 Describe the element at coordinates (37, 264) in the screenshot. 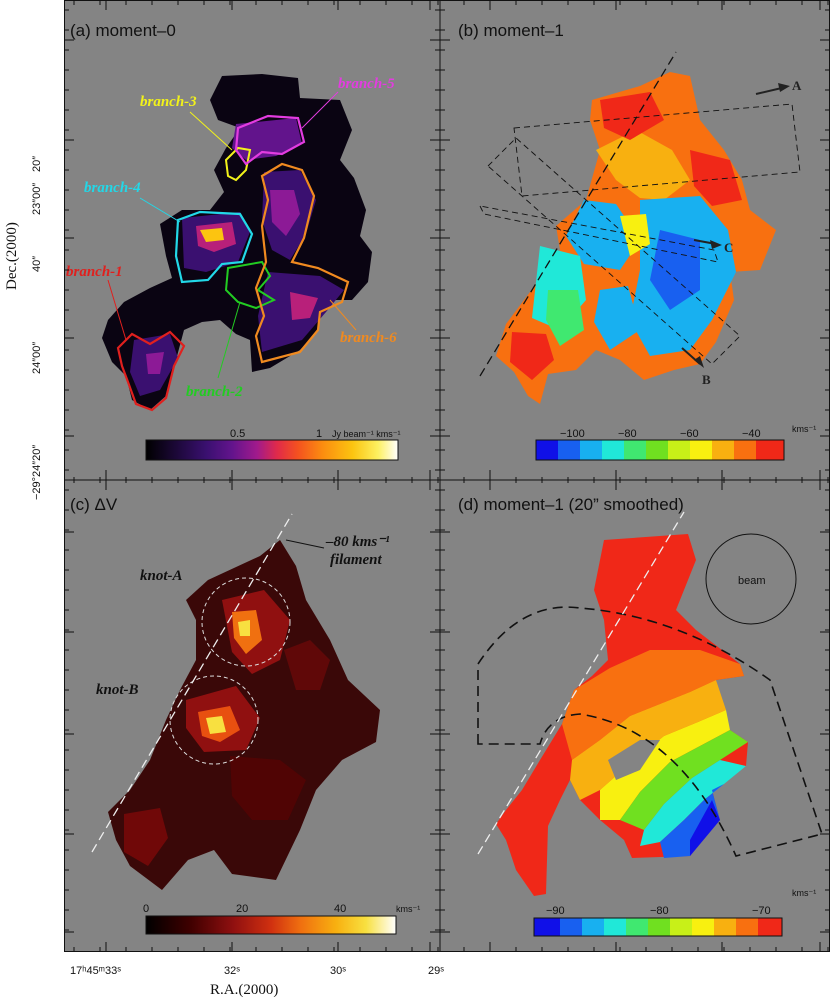

I see `dec-tick-3: 40″` at that location.